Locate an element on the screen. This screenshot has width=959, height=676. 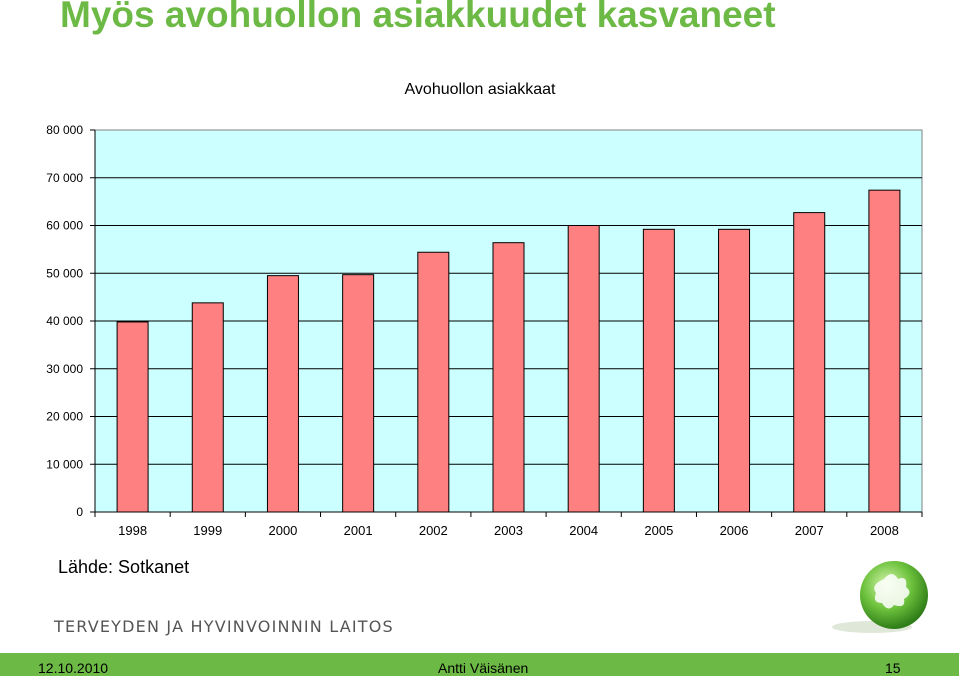
bar-2008 is located at coordinates (884, 351).